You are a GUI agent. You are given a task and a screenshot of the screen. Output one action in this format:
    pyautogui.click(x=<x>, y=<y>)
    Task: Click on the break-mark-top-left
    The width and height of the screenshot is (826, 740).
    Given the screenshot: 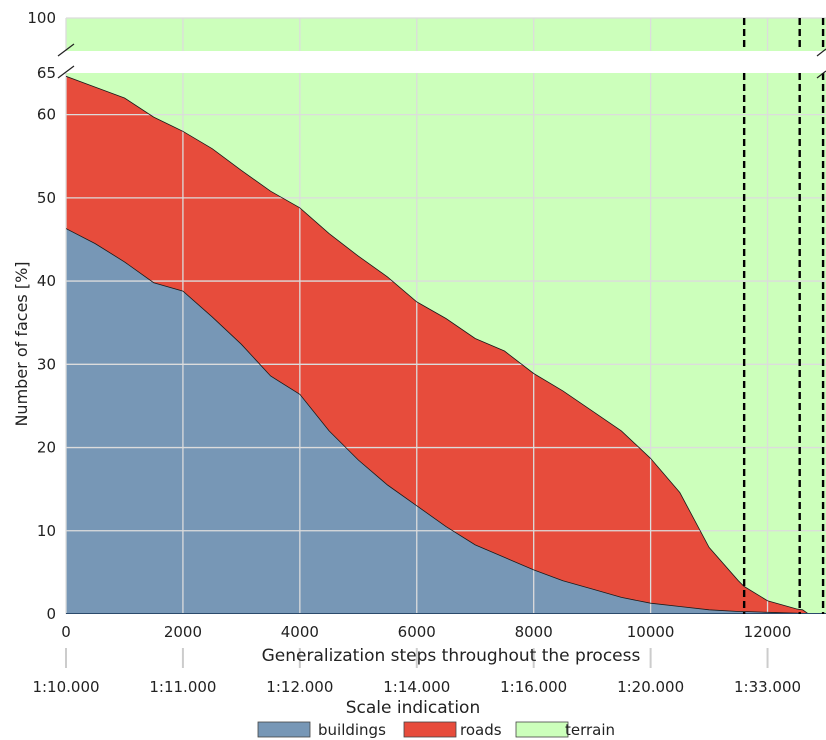 What is the action you would take?
    pyautogui.click(x=66, y=50)
    